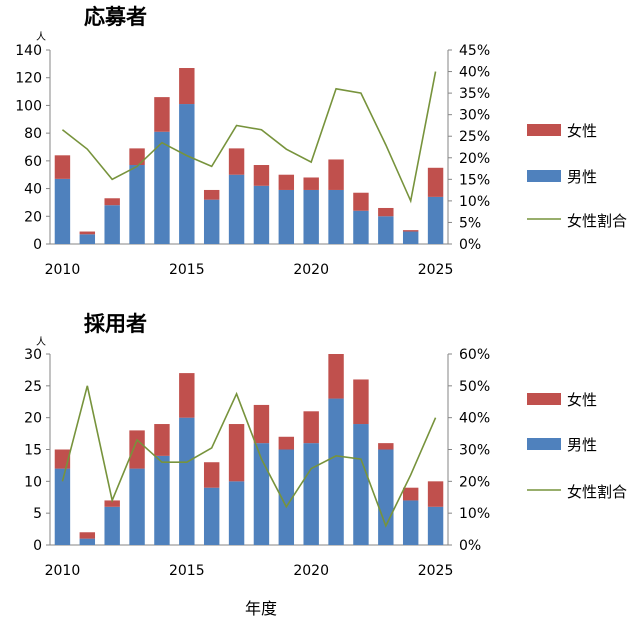 The image size is (640, 627). I want to click on x-axis-label: 年度, so click(261, 608).